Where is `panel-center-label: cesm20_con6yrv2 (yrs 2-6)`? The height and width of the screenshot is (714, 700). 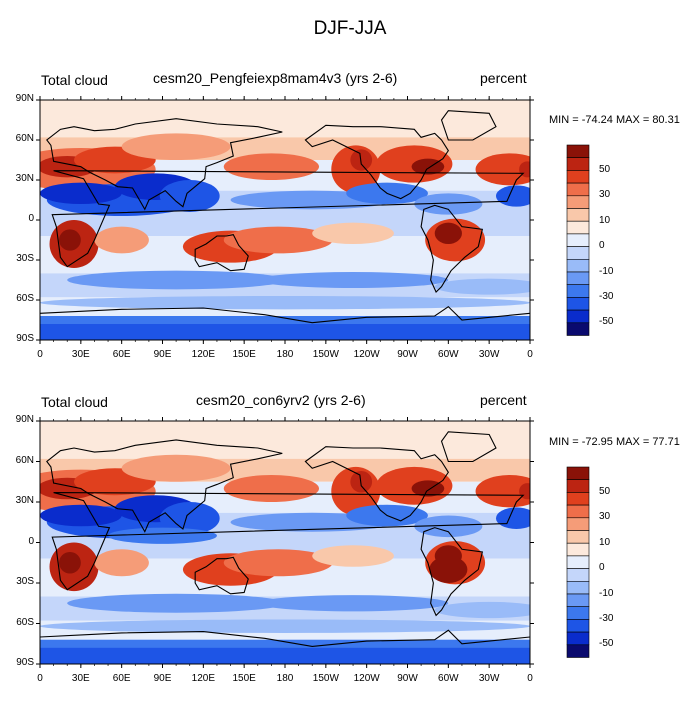 panel-center-label: cesm20_con6yrv2 (yrs 2-6) is located at coordinates (281, 400).